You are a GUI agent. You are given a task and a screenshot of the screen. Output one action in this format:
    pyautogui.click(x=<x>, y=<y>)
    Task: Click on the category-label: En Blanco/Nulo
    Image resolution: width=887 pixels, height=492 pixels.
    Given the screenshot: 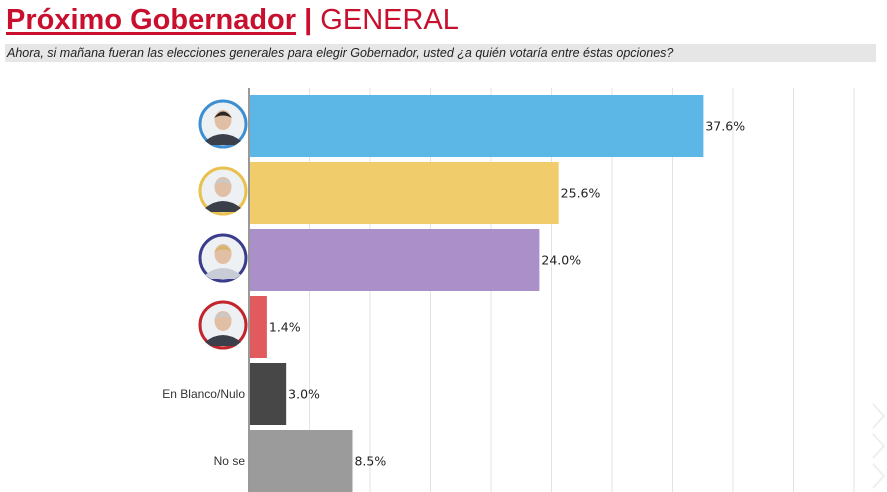 What is the action you would take?
    pyautogui.click(x=203, y=394)
    